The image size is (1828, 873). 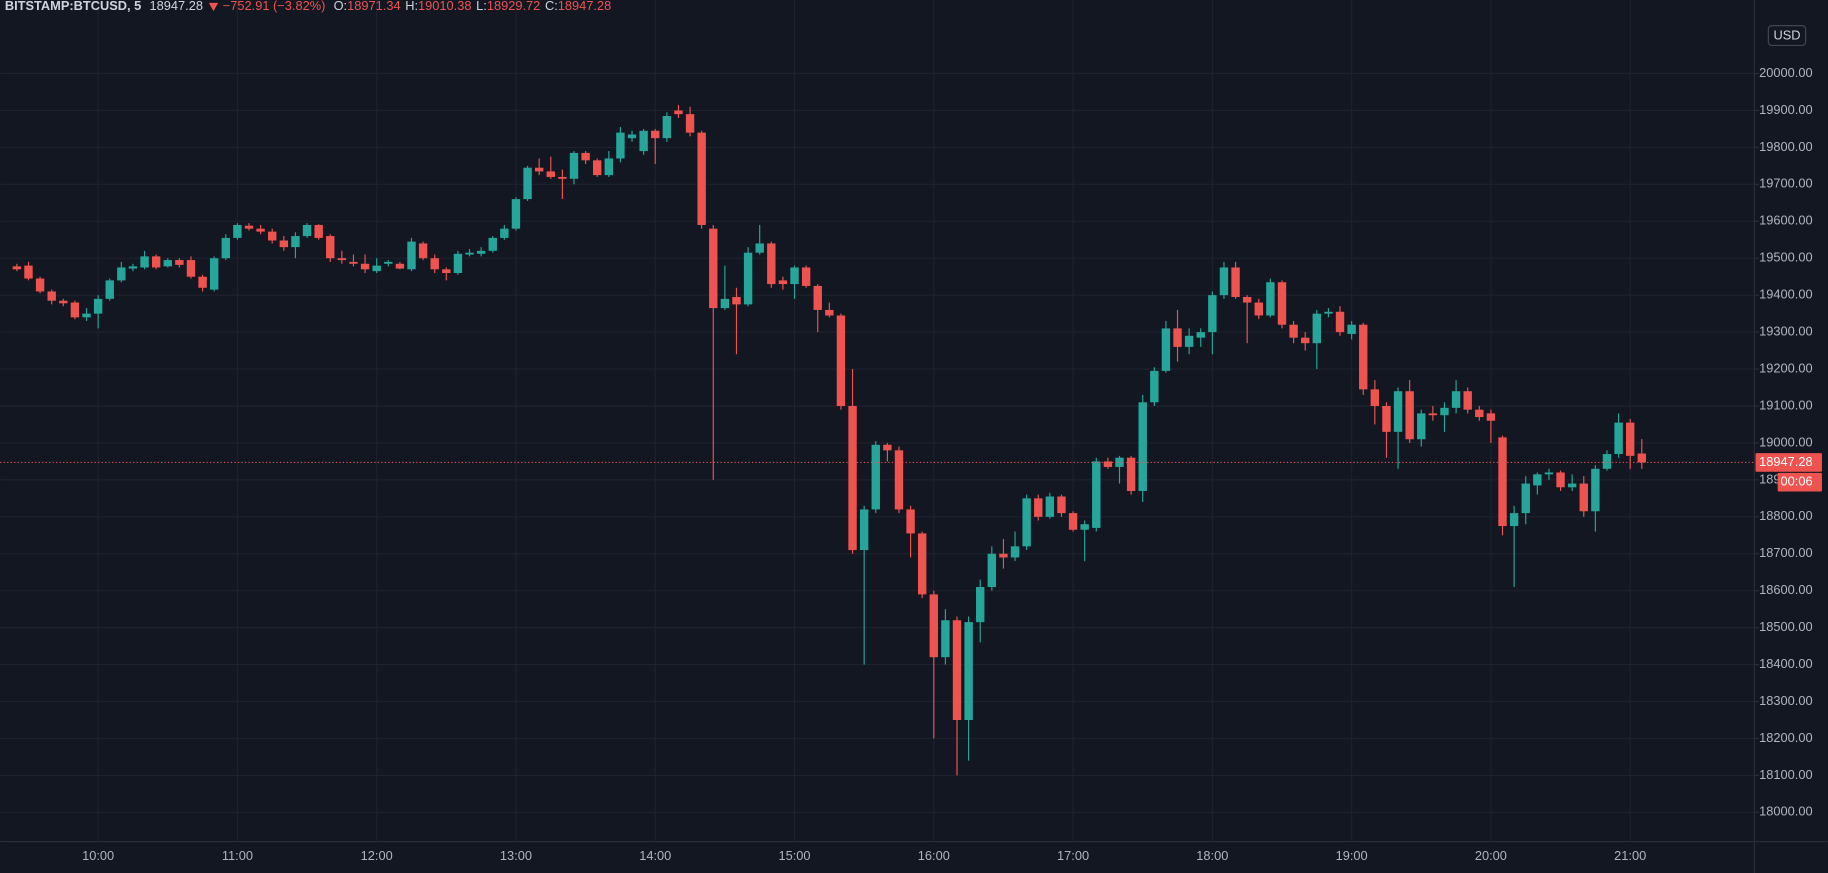 I want to click on legend-value: 18929.72, so click(x=513, y=6).